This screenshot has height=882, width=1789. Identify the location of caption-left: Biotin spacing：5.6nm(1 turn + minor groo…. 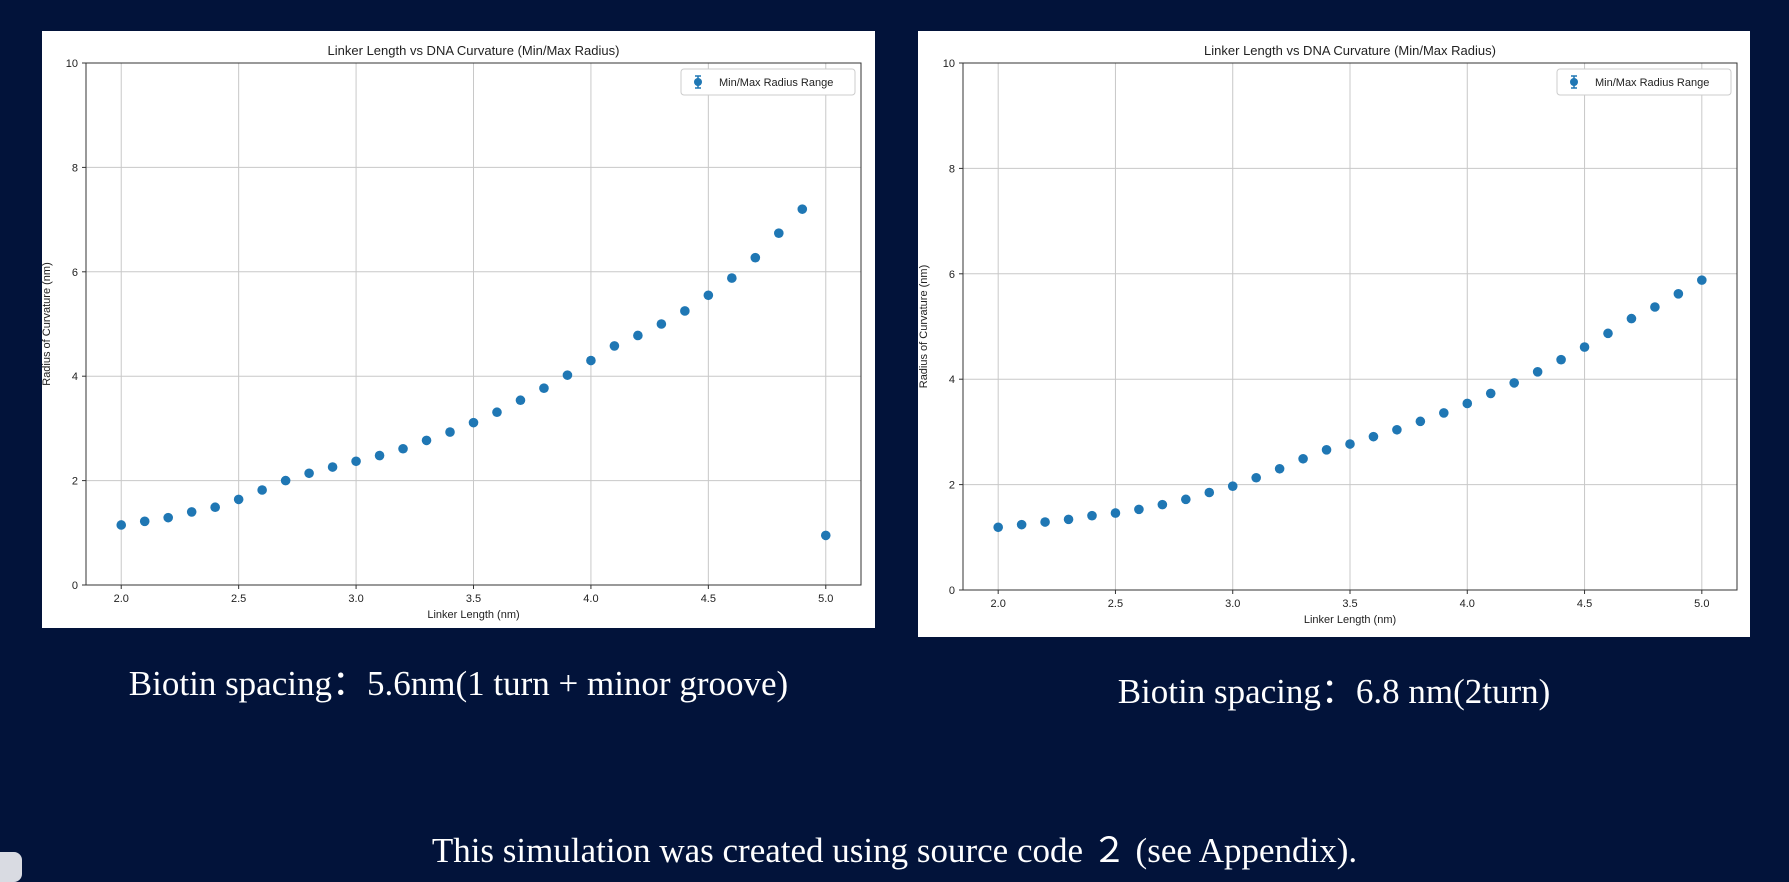
(458, 683).